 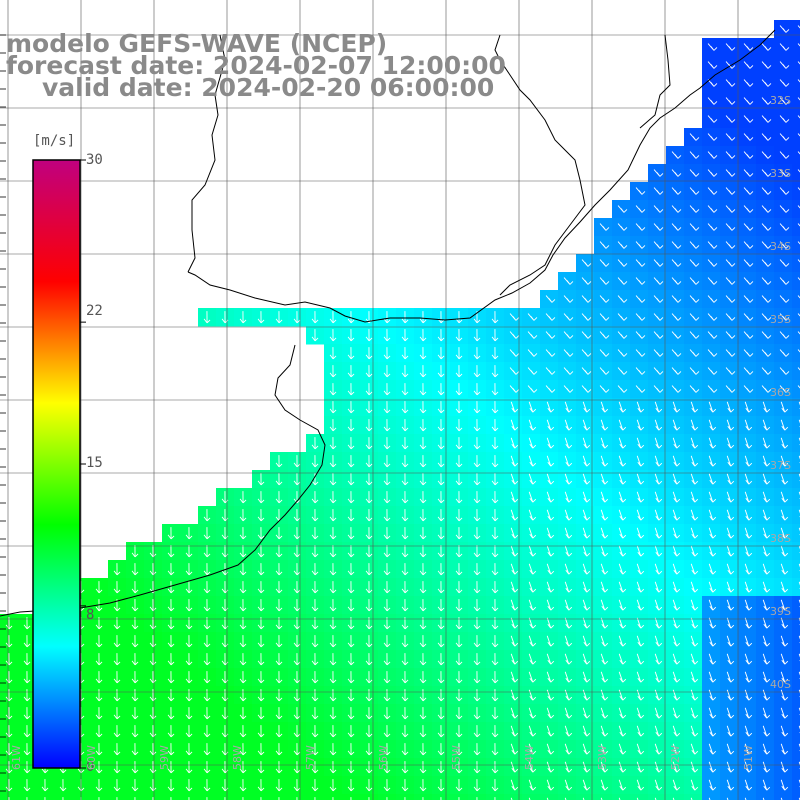 What do you see at coordinates (602, 757) in the screenshot?
I see `lon-label: 53W` at bounding box center [602, 757].